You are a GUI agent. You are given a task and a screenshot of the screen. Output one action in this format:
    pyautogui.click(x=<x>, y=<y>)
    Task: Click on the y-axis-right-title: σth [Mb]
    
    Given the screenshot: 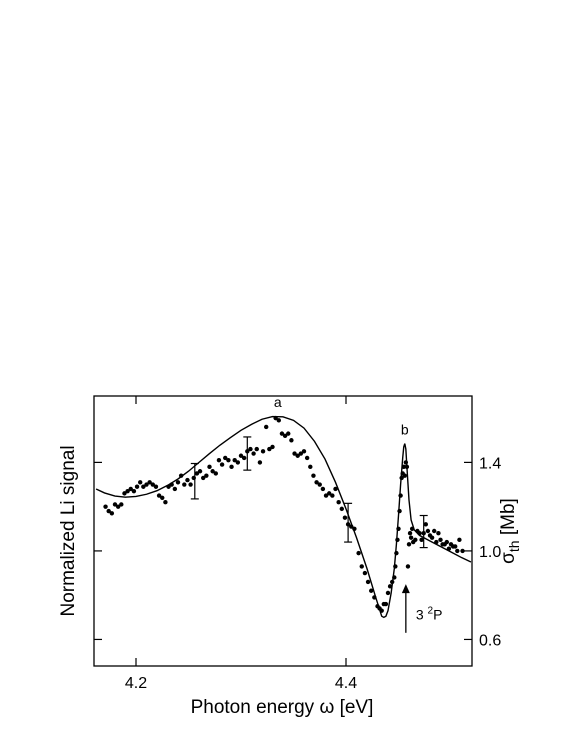 What is the action you would take?
    pyautogui.click(x=510, y=531)
    